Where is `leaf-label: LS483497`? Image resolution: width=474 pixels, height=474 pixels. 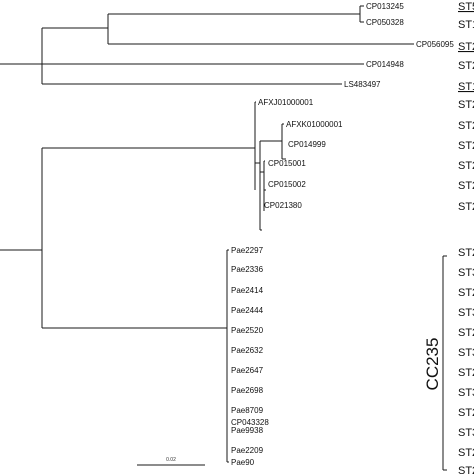
leaf-label: LS483497 is located at coordinates (362, 84).